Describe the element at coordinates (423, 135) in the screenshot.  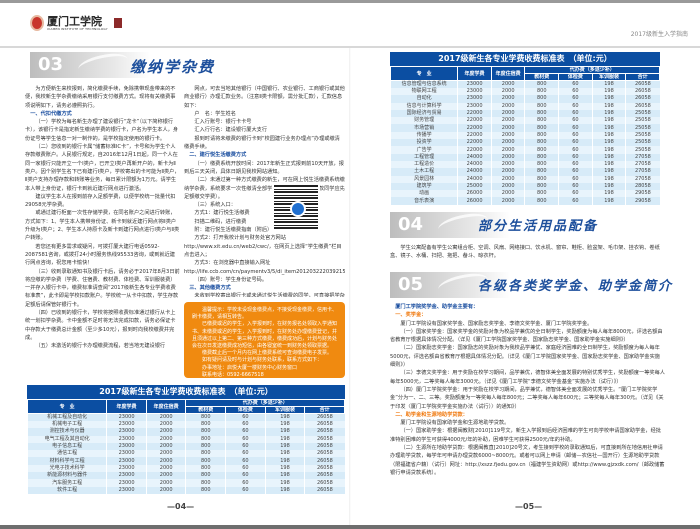
I see `major-cell: 传播学` at that location.